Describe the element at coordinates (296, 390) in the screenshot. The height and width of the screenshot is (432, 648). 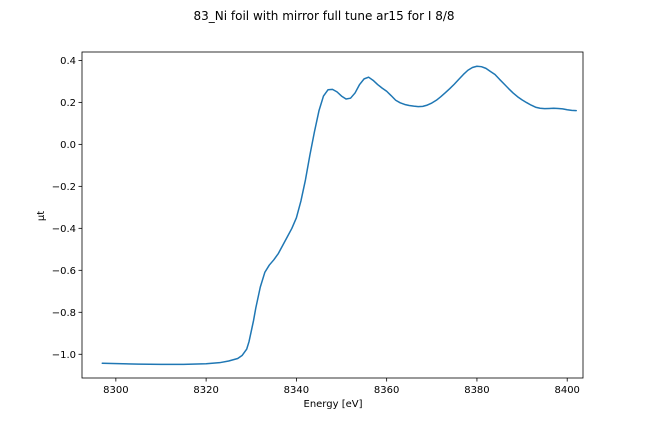
I see `x-tick-label: 8340` at that location.